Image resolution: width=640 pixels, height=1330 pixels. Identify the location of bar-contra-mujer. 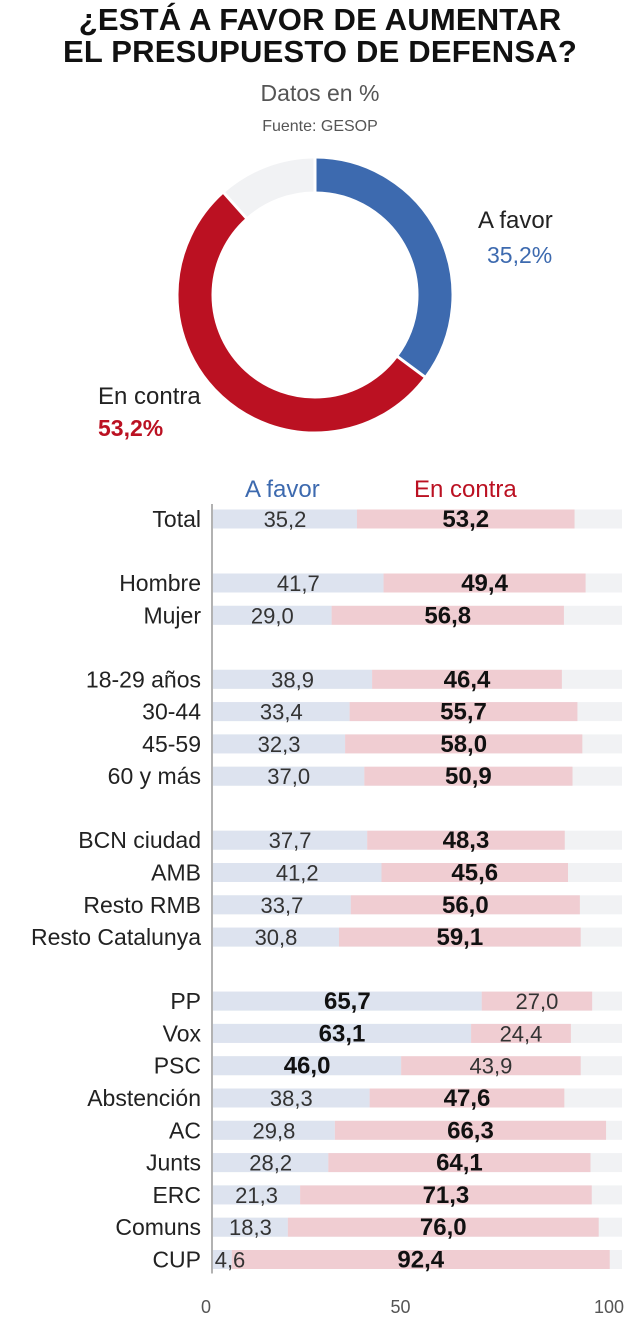
(447, 615).